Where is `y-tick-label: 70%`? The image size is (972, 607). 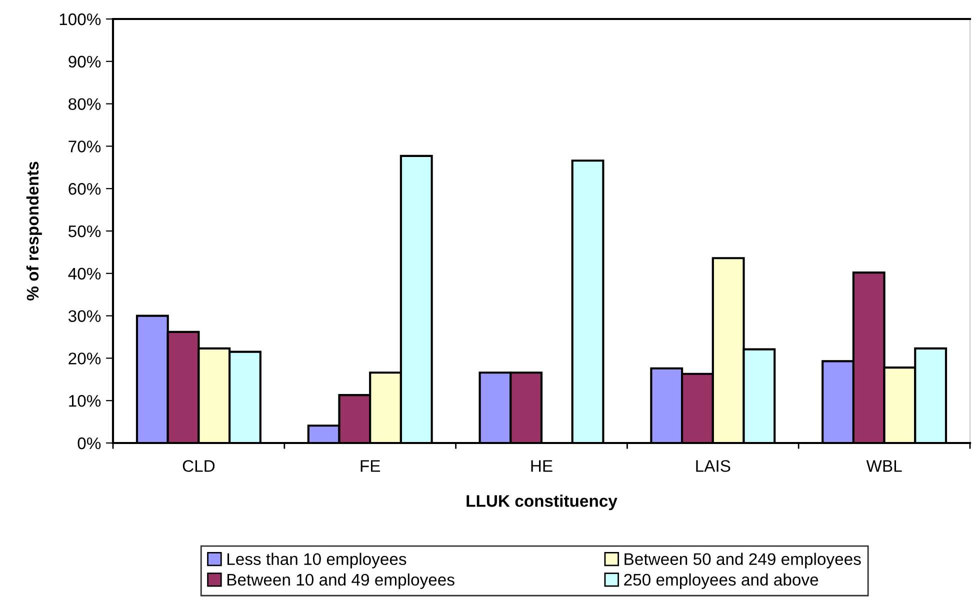 y-tick-label: 70% is located at coordinates (84, 146).